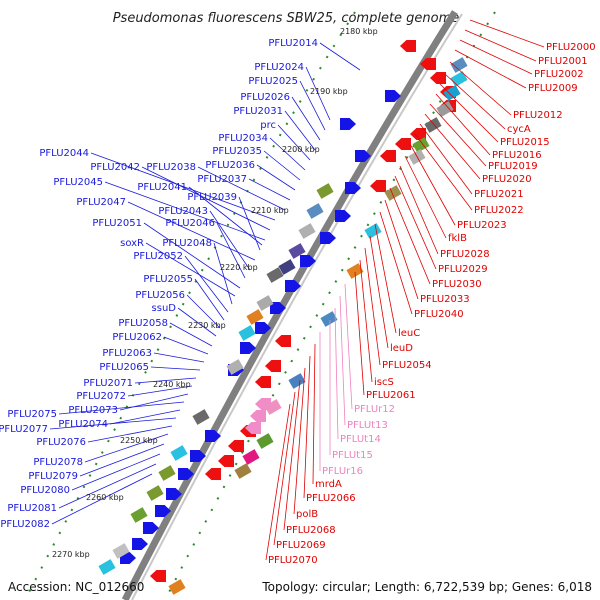 Image resolution: width=600 pixels, height=600 pixels. Describe the element at coordinates (58, 462) in the screenshot. I see `gene-label-forward: PFLU2078` at that location.